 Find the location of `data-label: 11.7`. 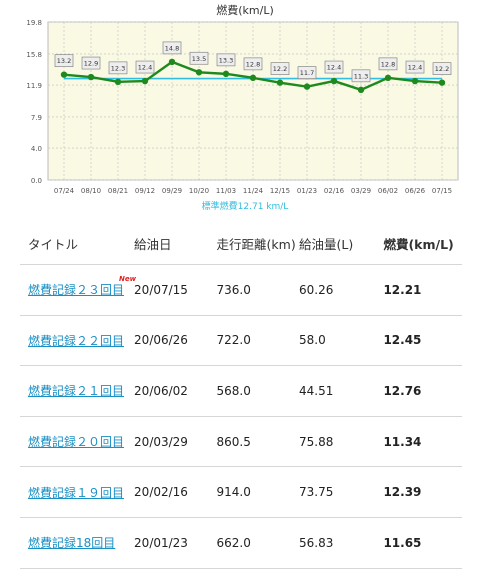

data-label: 11.7 is located at coordinates (307, 73).